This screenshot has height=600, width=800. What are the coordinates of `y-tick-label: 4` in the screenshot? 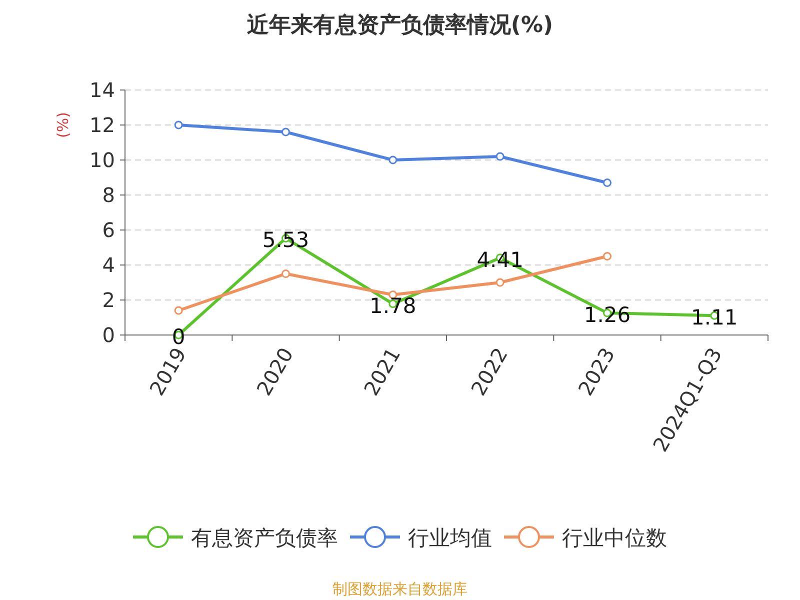 It's located at (108, 265).